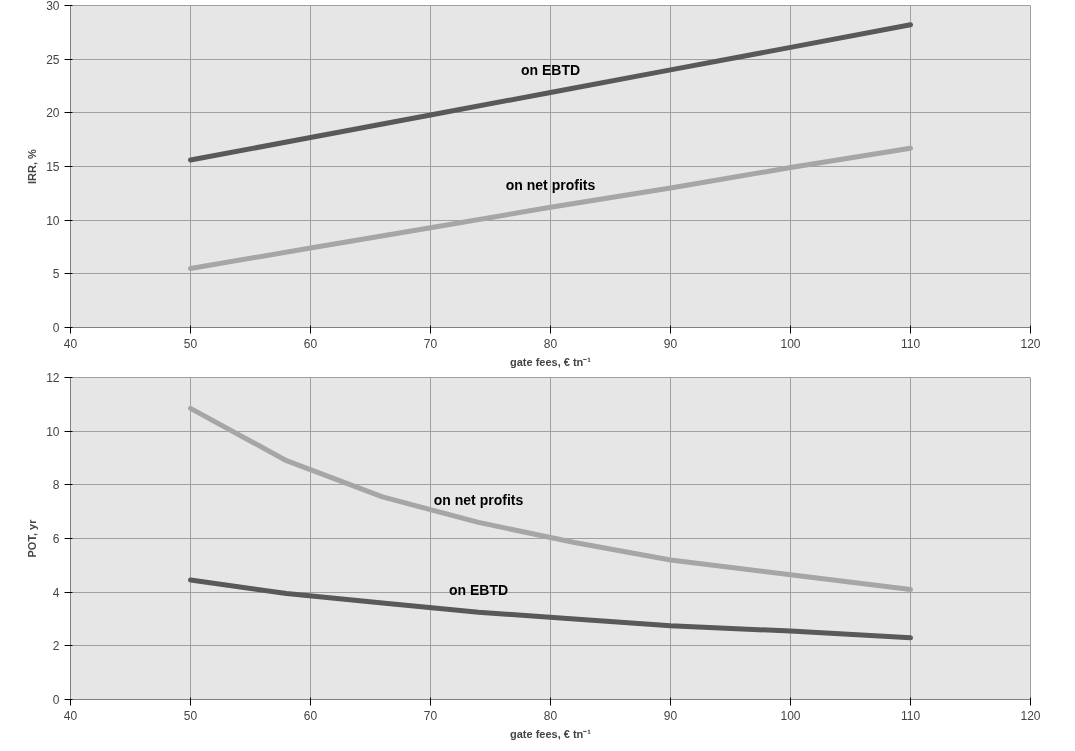 The width and height of the screenshot is (1075, 751). What do you see at coordinates (53, 59) in the screenshot?
I see `y-tick-label: 25` at bounding box center [53, 59].